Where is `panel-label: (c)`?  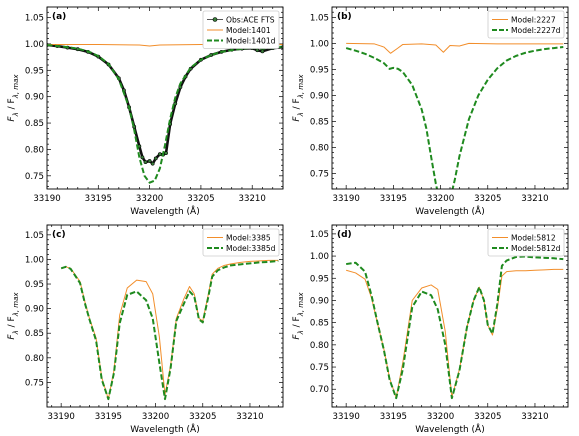 panel-label: (c) is located at coordinates (59, 235).